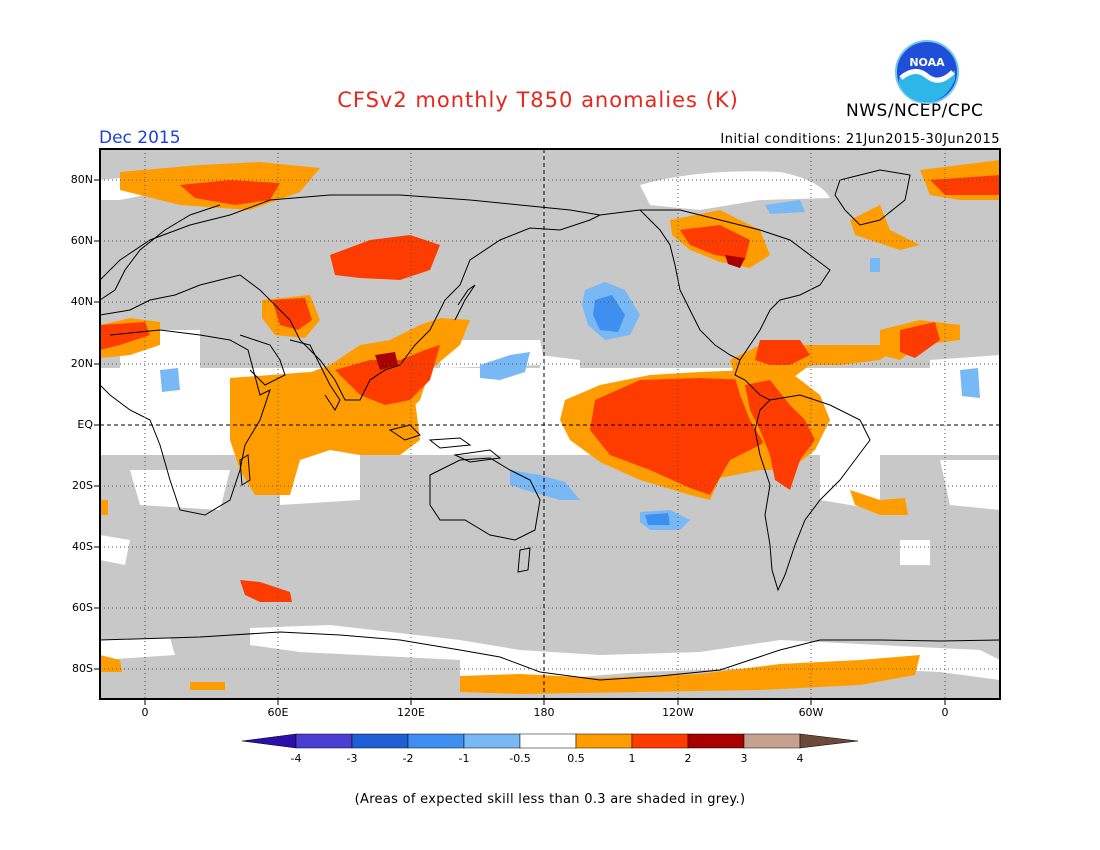 Image resolution: width=1100 pixels, height=850 pixels. I want to click on lon-label: 180, so click(544, 712).